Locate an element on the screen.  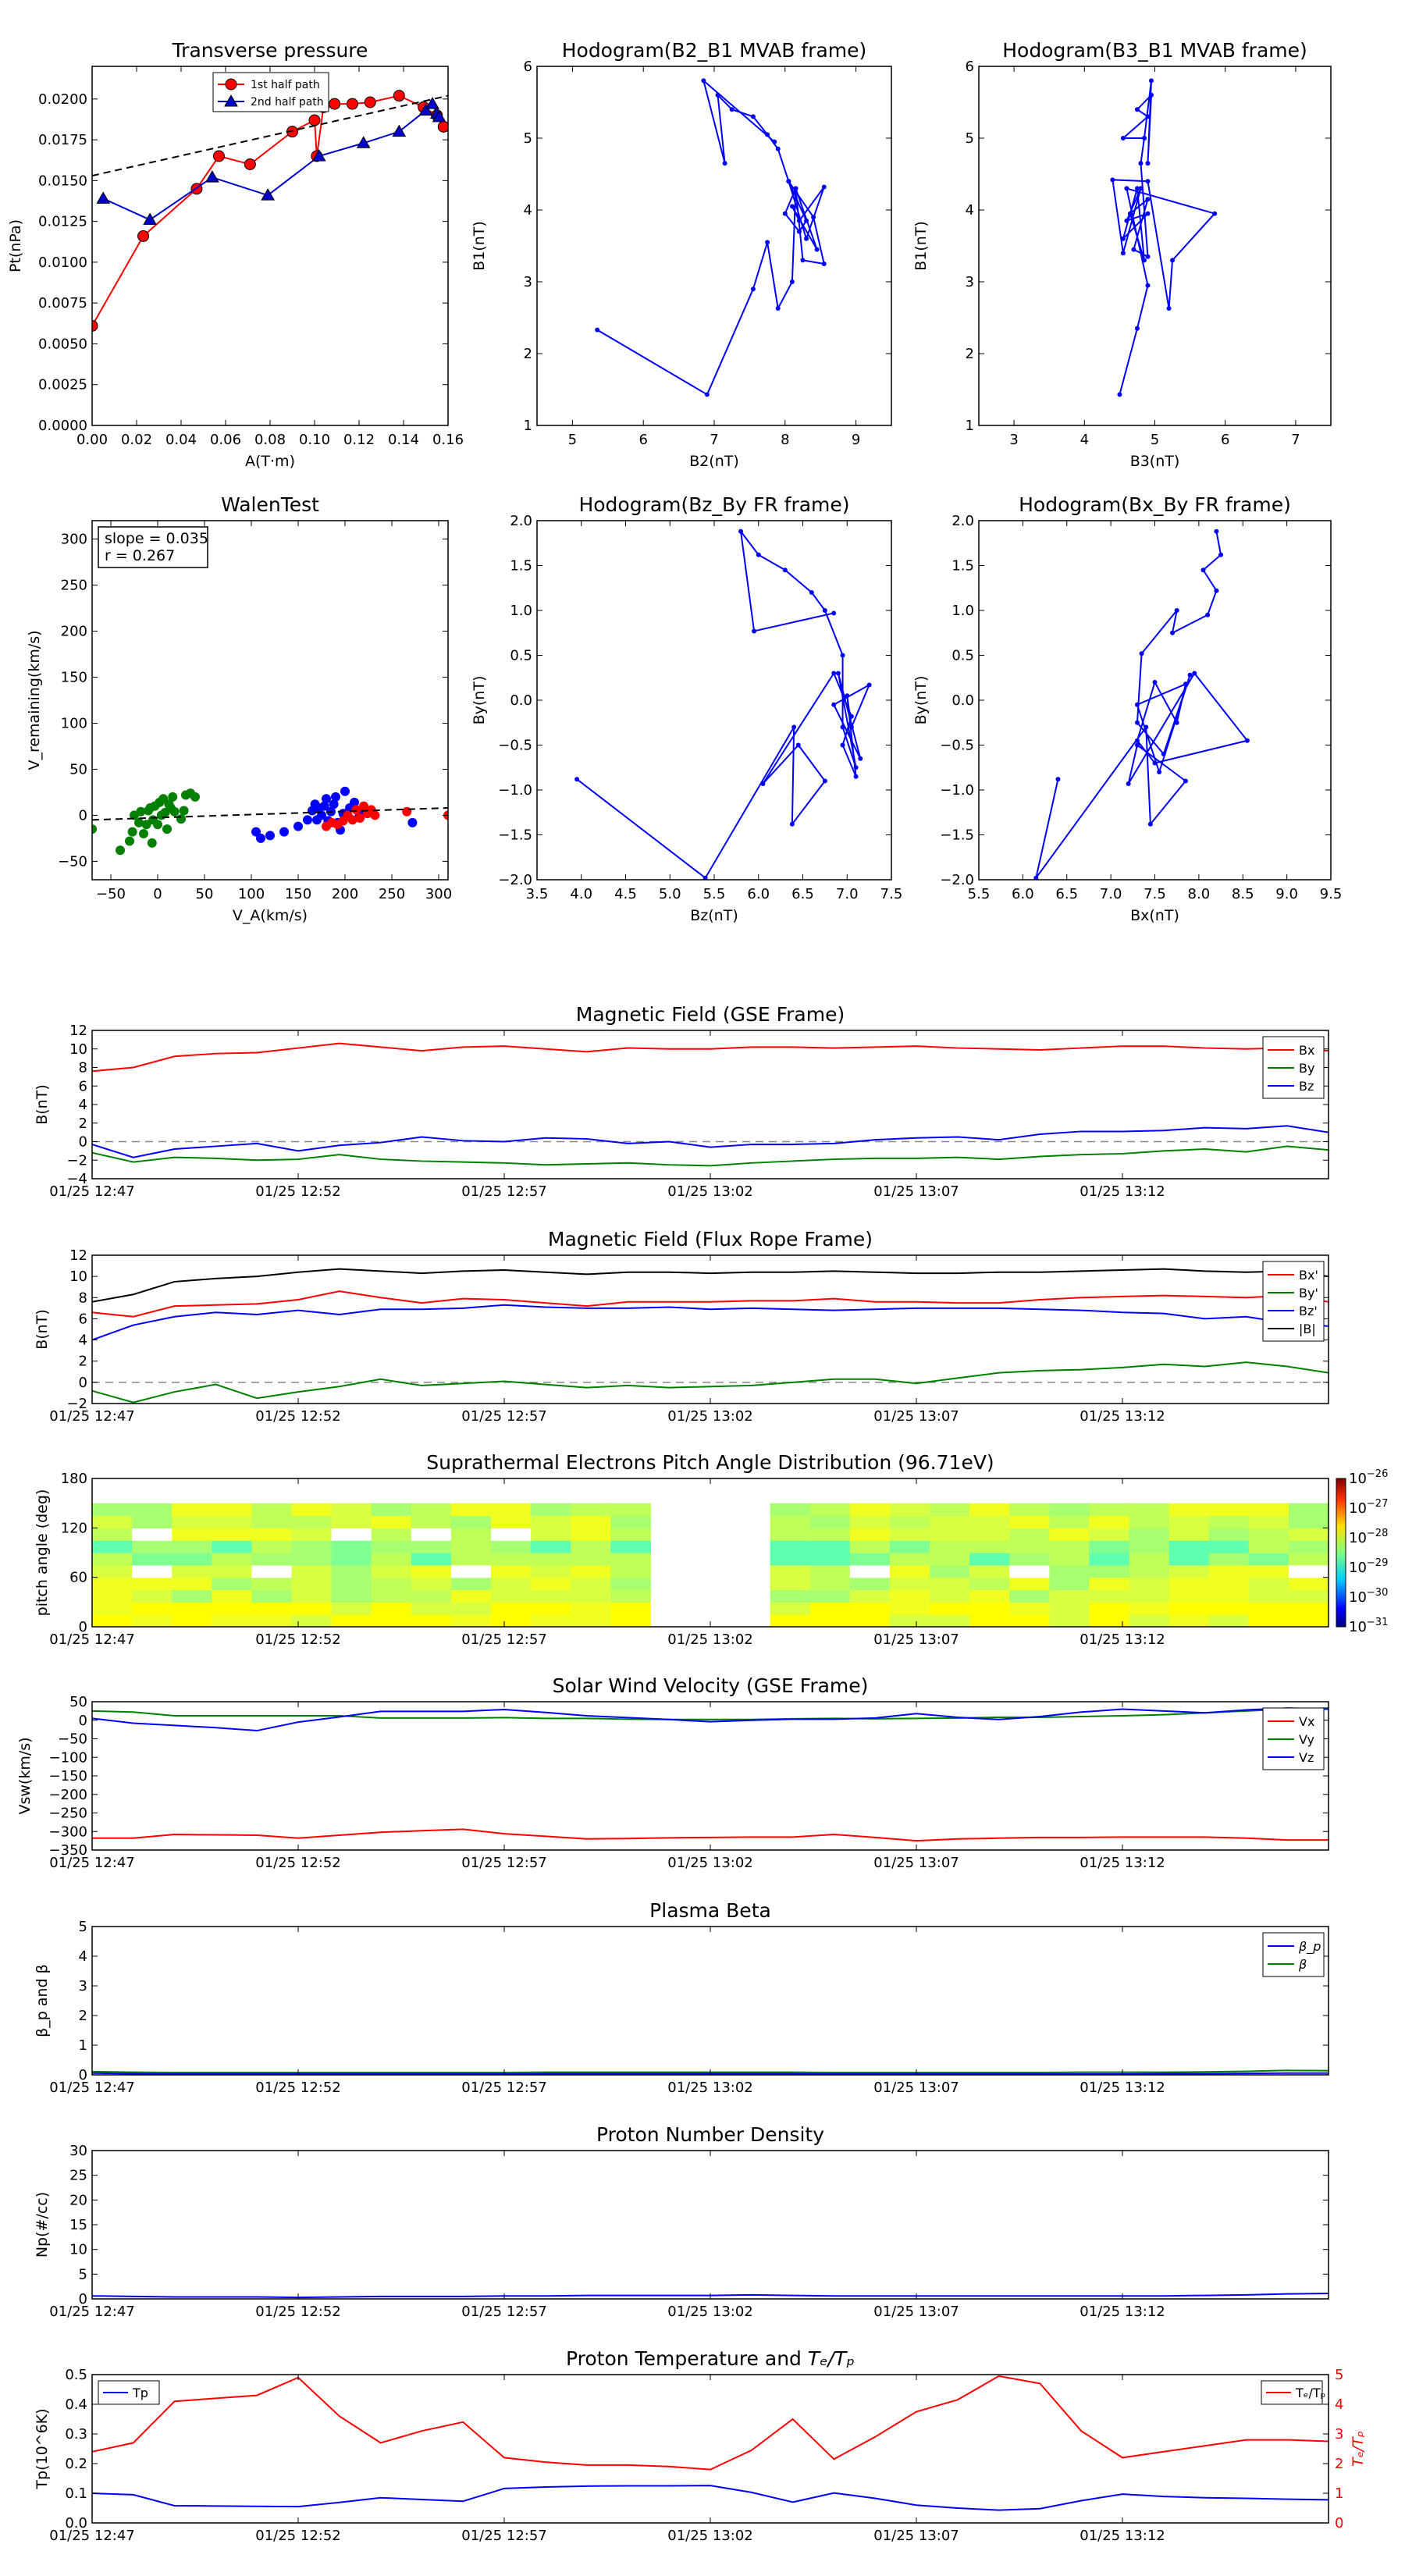
x-tick-label: 7.0 is located at coordinates (847, 894).